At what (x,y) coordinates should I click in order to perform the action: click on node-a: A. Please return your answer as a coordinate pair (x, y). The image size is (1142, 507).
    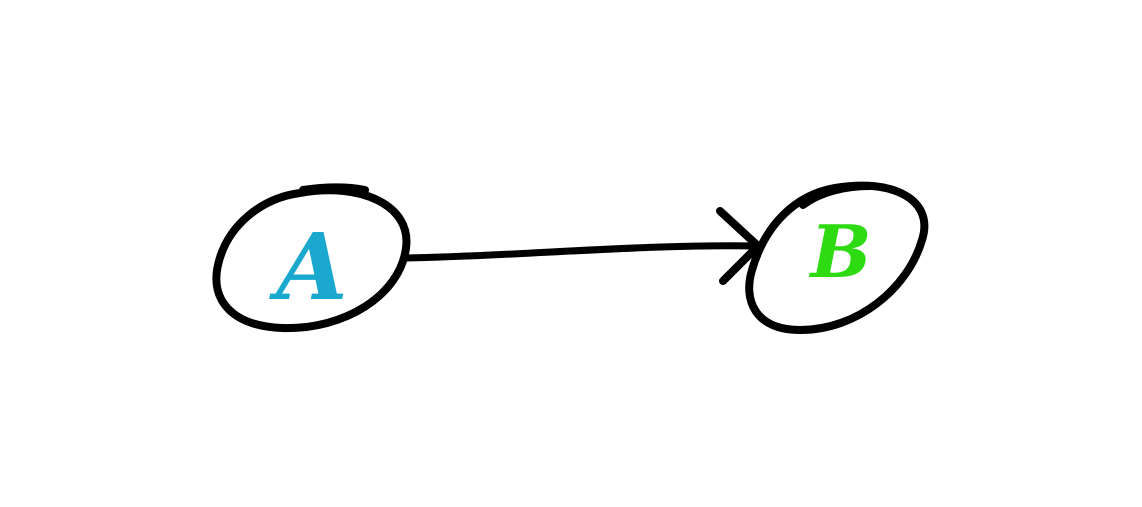
    Looking at the image, I should click on (311, 258).